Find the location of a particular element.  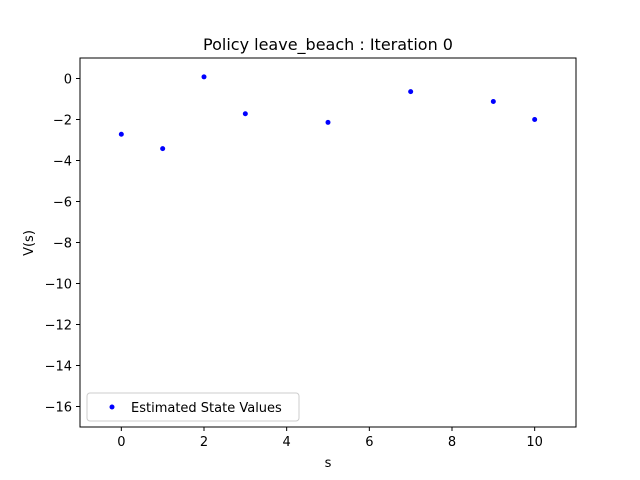

y-tick-label: −2 is located at coordinates (62, 121).